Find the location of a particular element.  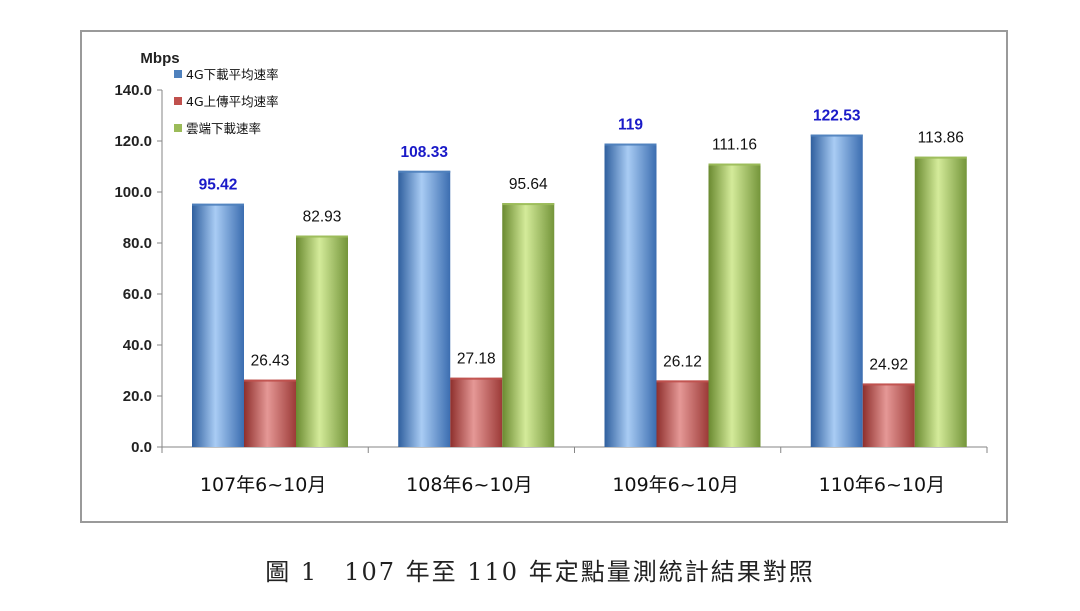

y-tick-label: 120.0 is located at coordinates (133, 141).